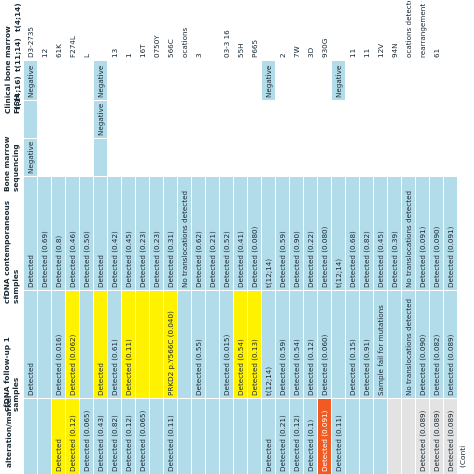 The height and width of the screenshot is (474, 474). Describe the element at coordinates (422, 30) in the screenshot. I see `table-cell-label: rearrangement found` at that location.